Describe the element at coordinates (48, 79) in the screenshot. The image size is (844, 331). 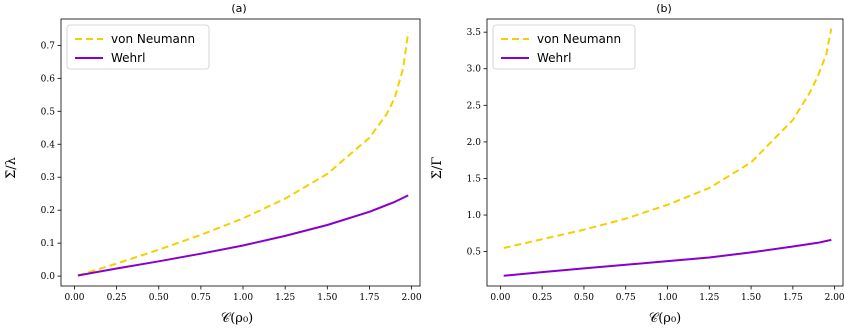
I see `y-tick-label: 0.6` at that location.